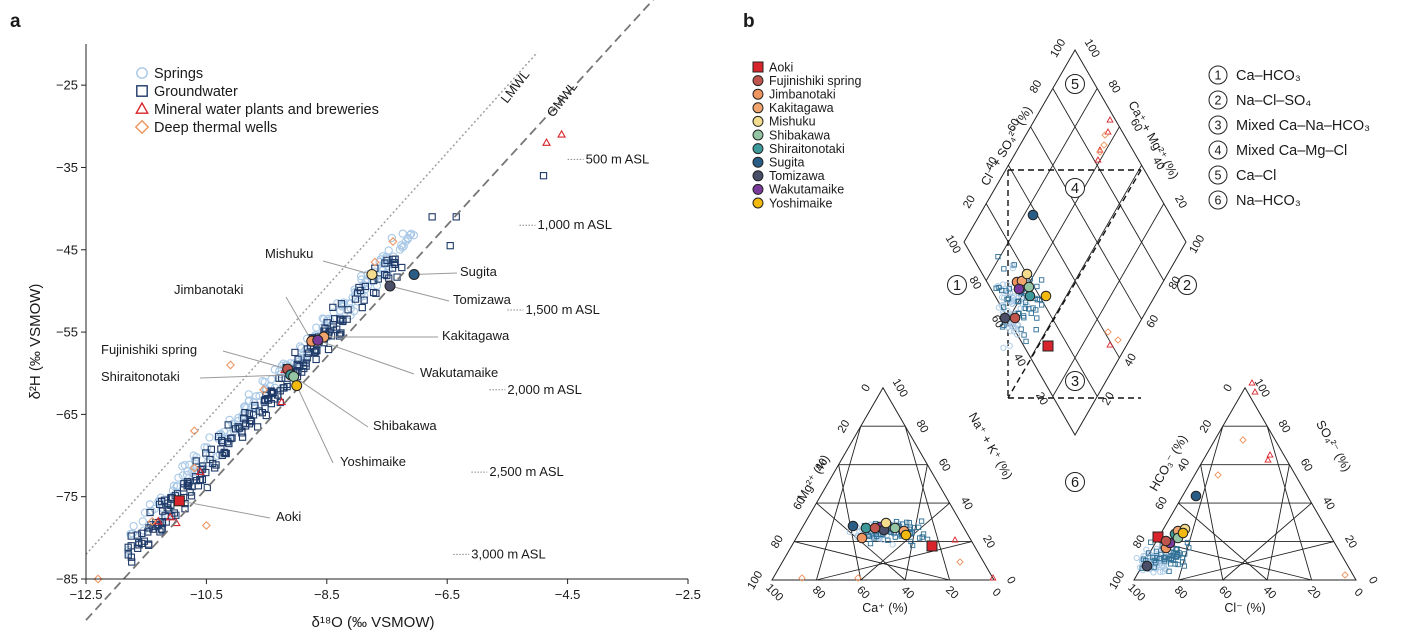  Describe the element at coordinates (792, 122) in the screenshot. I see `legend-label: Mishuku` at that location.